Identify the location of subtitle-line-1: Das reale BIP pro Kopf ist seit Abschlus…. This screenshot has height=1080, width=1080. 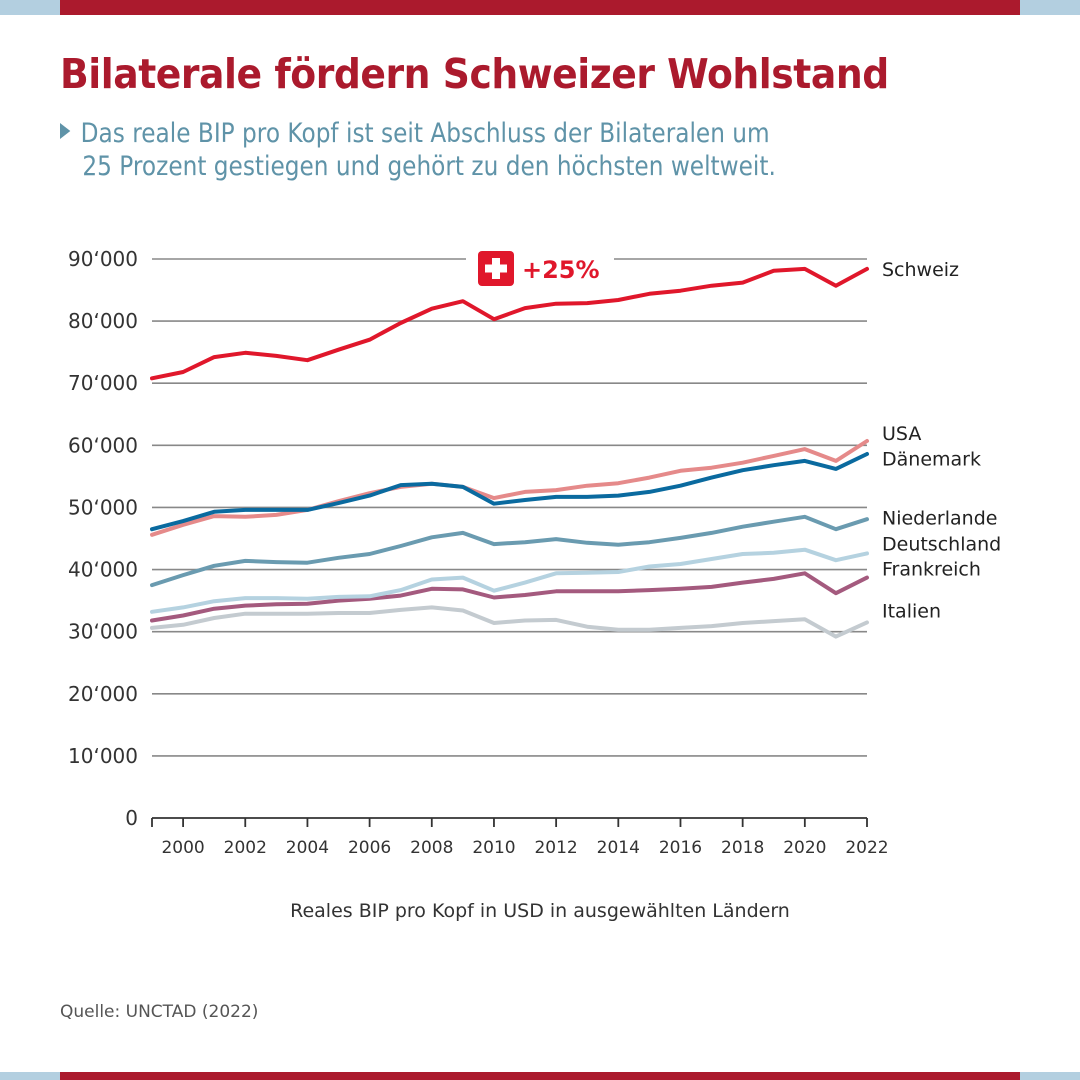
(425, 133).